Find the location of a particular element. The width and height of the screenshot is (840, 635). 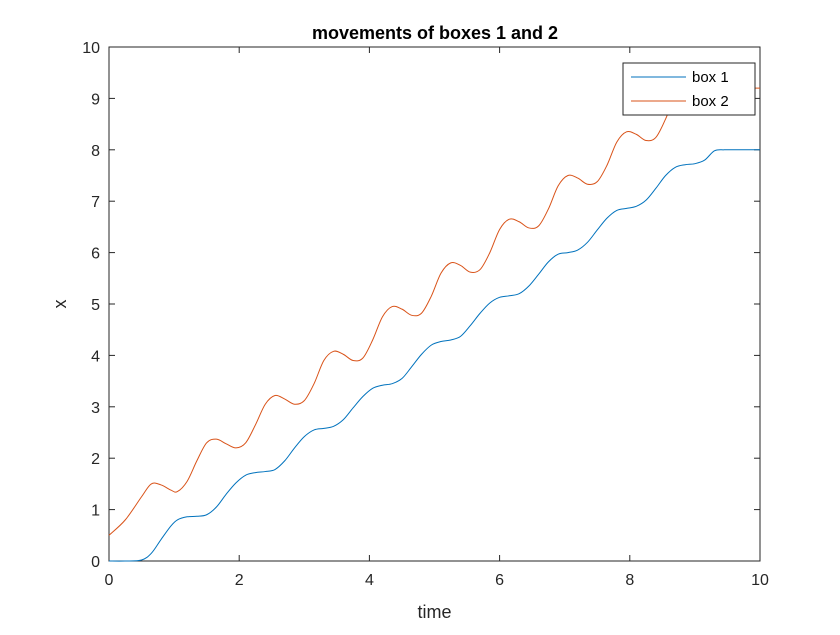

x-axis-title: time is located at coordinates (434, 612).